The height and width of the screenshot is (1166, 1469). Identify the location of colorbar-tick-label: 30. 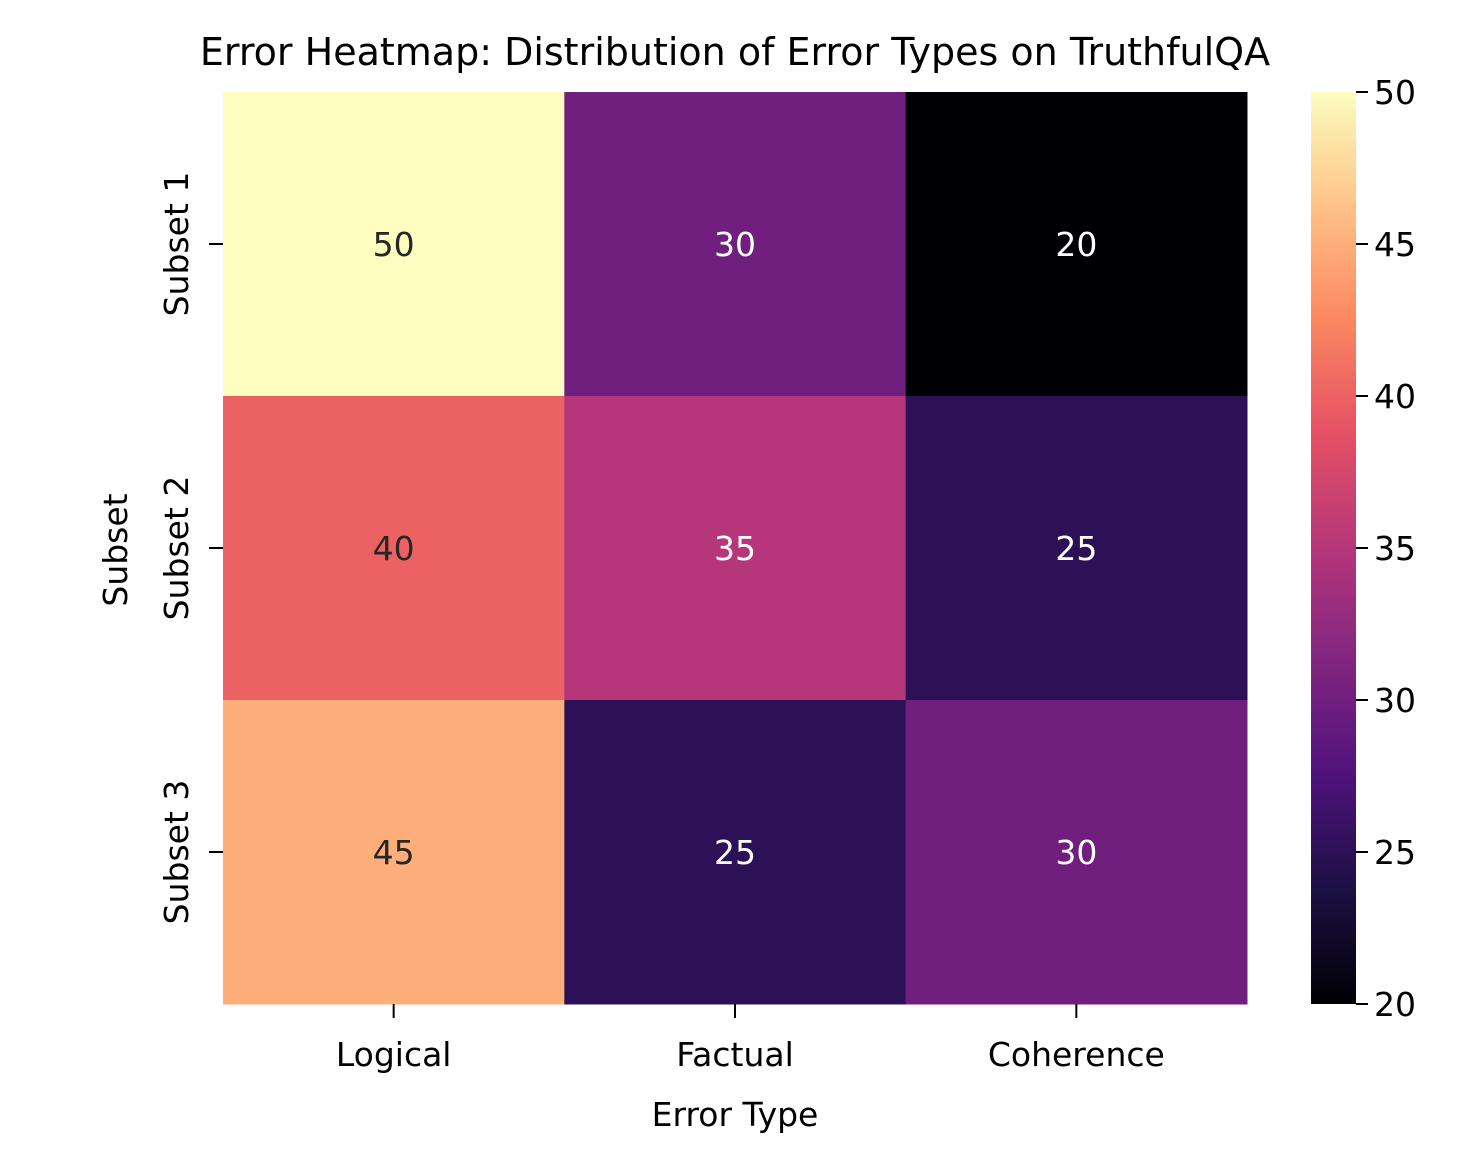
(1395, 700).